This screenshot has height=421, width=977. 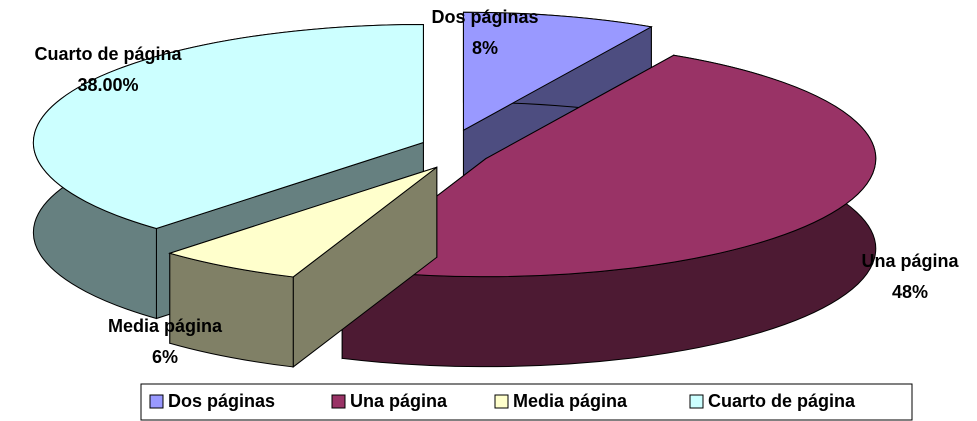 I want to click on slice-value-label: 38.00%, so click(x=107, y=85).